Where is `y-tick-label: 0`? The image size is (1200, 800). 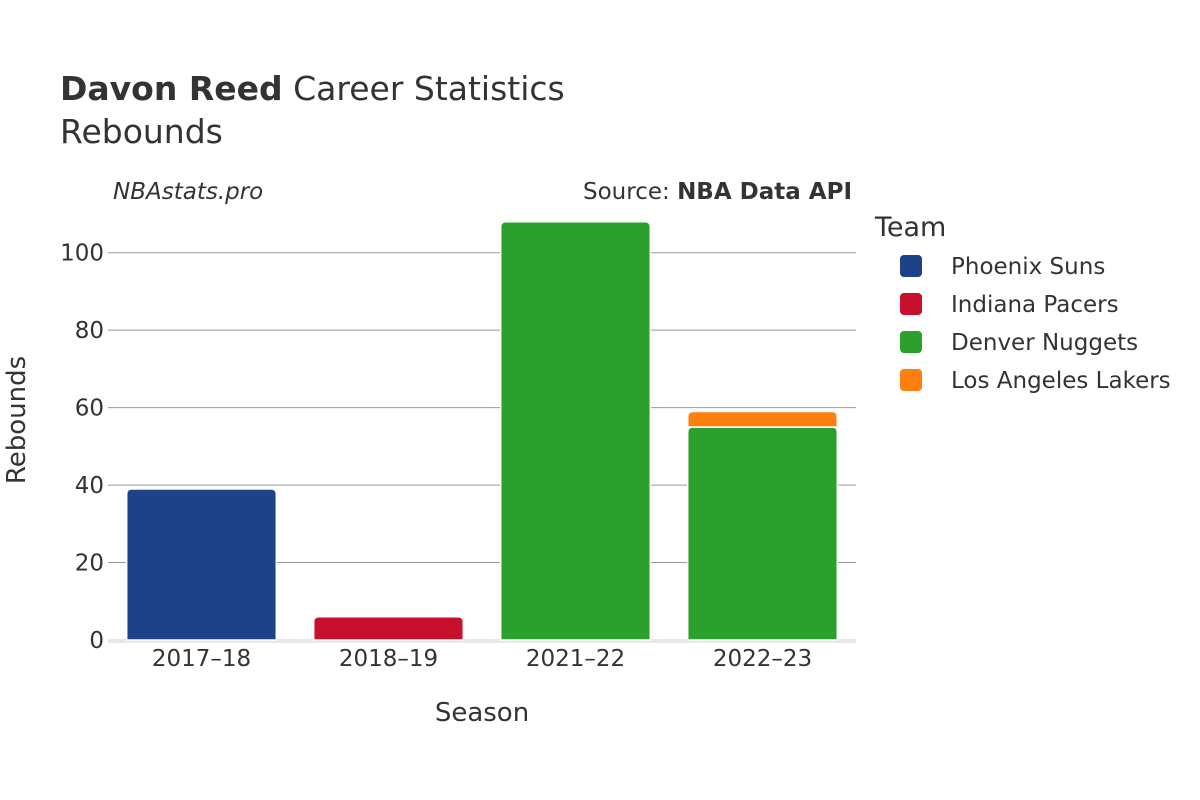
y-tick-label: 0 is located at coordinates (96, 641).